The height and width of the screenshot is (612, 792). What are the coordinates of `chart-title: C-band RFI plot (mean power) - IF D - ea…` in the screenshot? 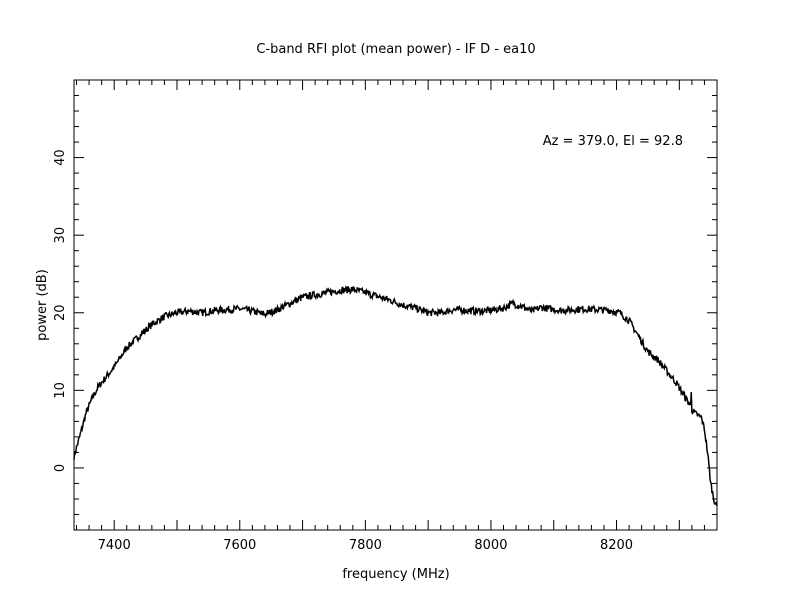 It's located at (395, 49).